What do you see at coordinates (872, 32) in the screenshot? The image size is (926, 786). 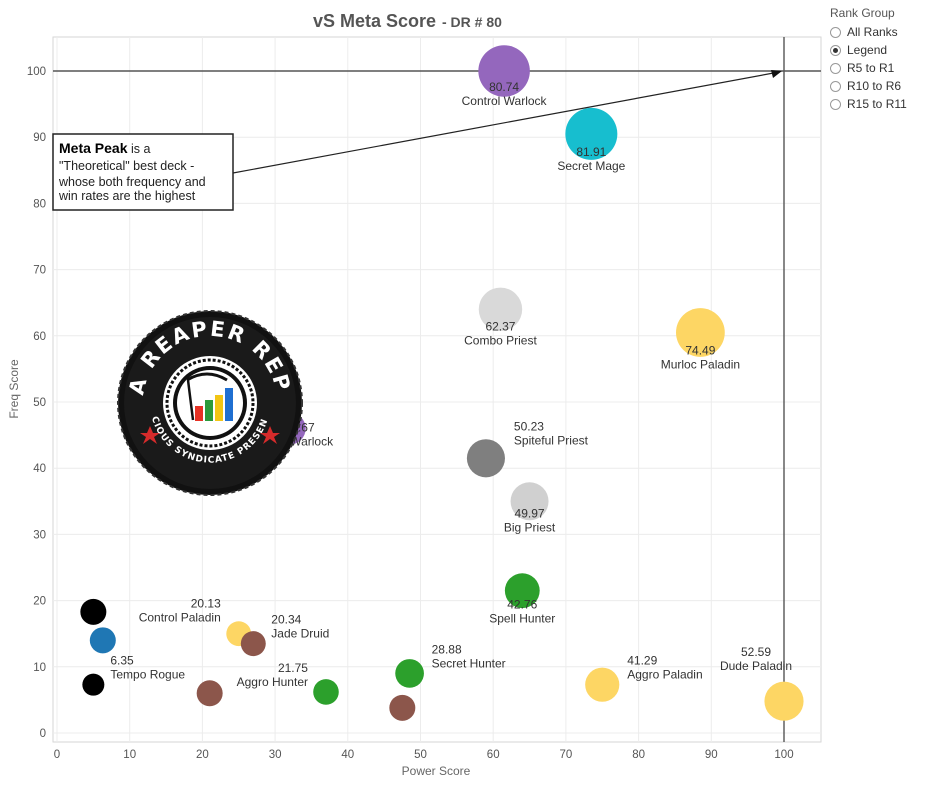 I see `legend-option-label: All Ranks` at bounding box center [872, 32].